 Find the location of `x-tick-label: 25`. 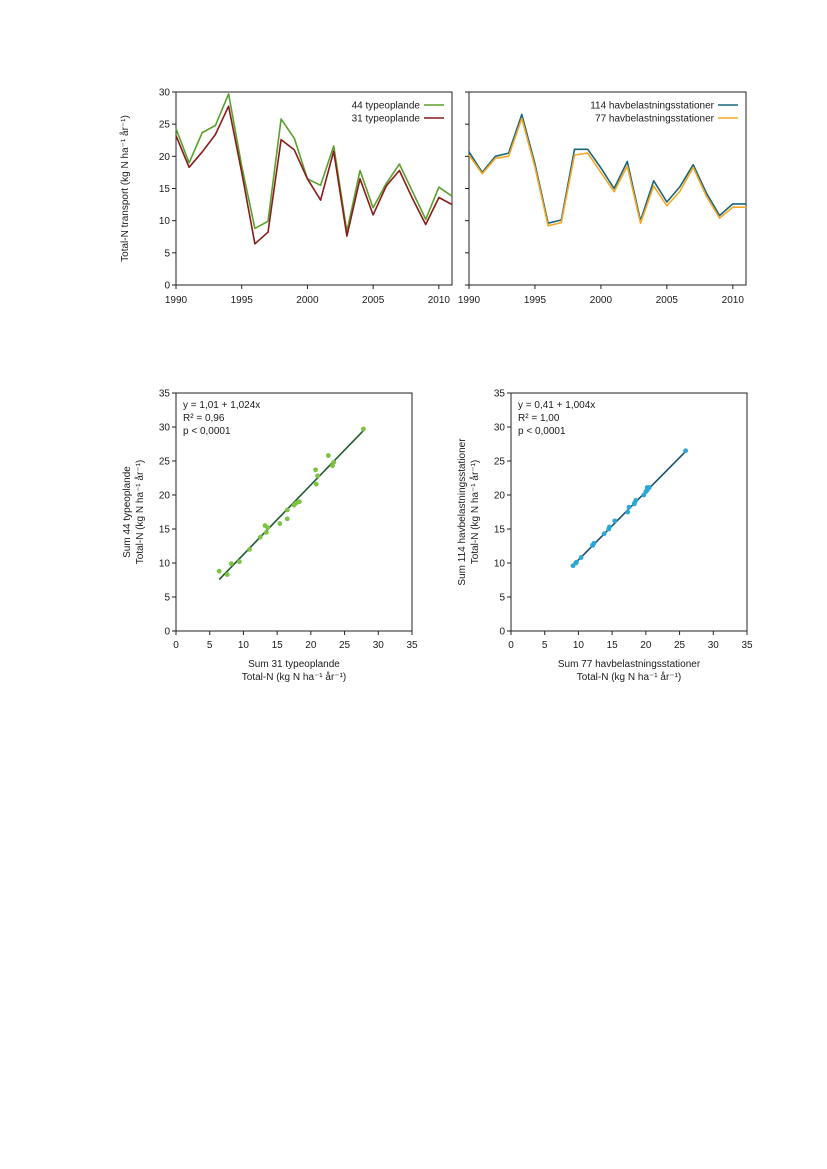

x-tick-label: 25 is located at coordinates (345, 645).